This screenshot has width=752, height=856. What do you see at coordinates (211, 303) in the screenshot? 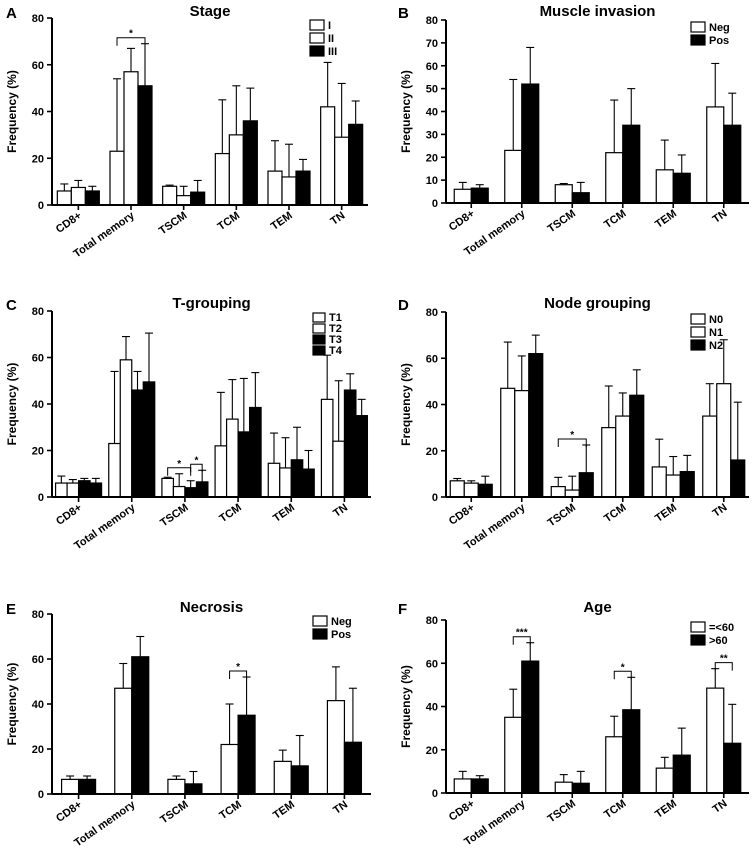
I see `chart-title: T-grouping` at bounding box center [211, 303].